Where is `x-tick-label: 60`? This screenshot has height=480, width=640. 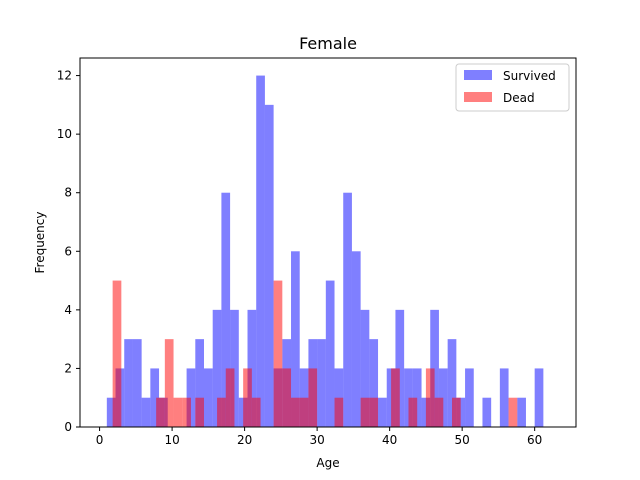 x-tick-label: 60 is located at coordinates (534, 440).